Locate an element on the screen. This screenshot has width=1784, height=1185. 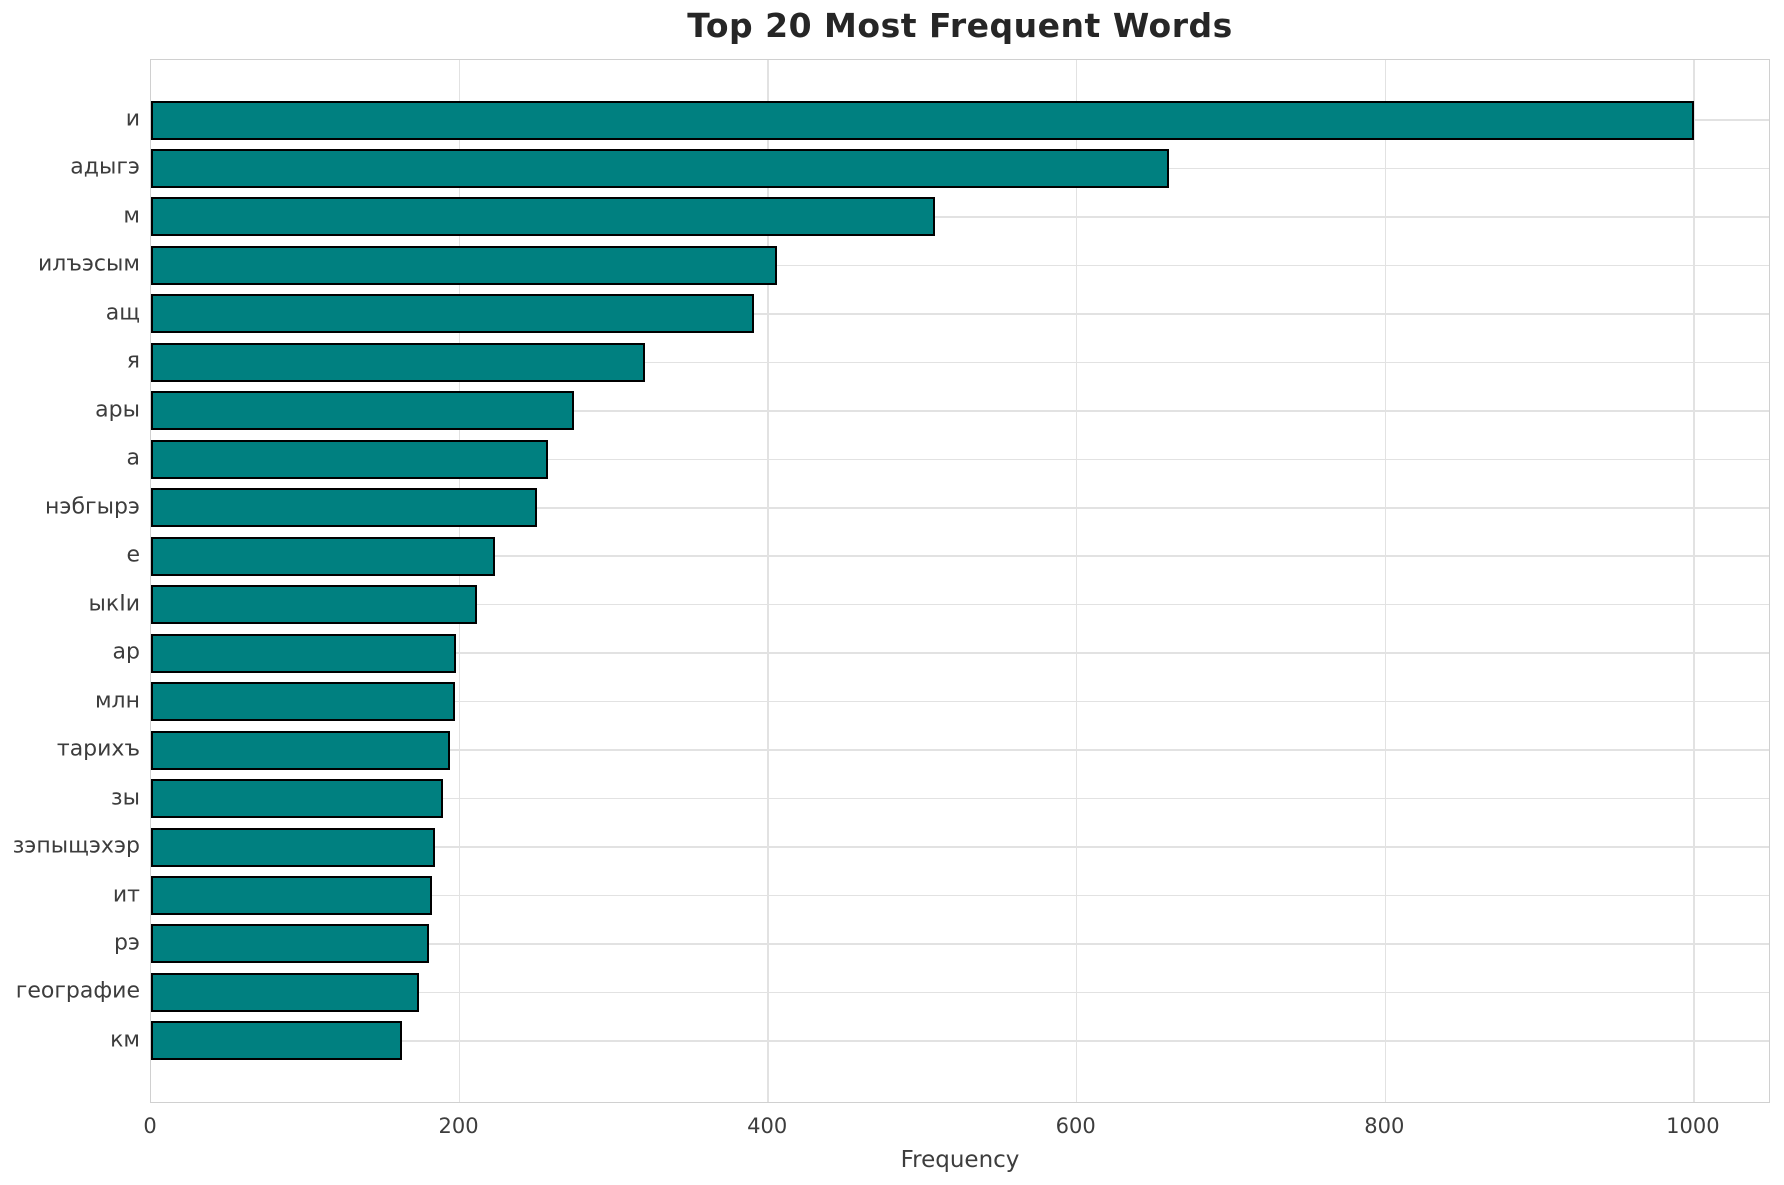
y-tick-label: тарихъ is located at coordinates (98, 749).